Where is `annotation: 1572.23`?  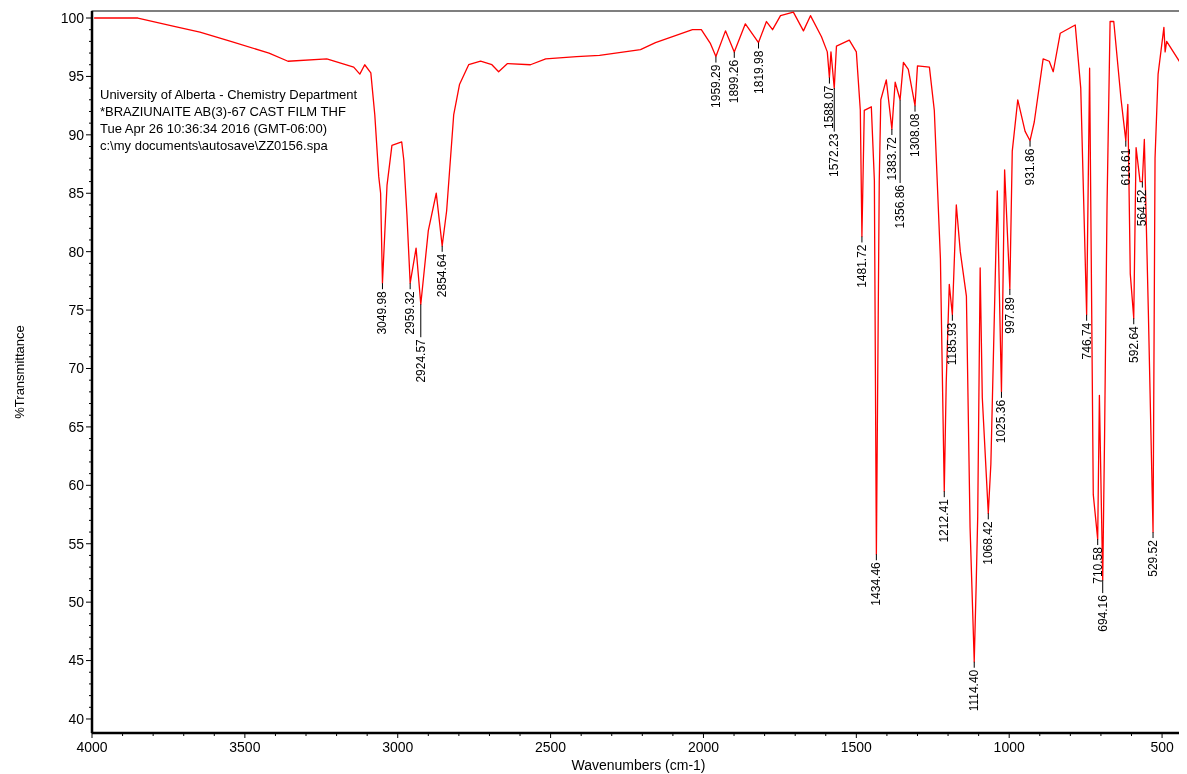
annotation: 1572.23 is located at coordinates (834, 155).